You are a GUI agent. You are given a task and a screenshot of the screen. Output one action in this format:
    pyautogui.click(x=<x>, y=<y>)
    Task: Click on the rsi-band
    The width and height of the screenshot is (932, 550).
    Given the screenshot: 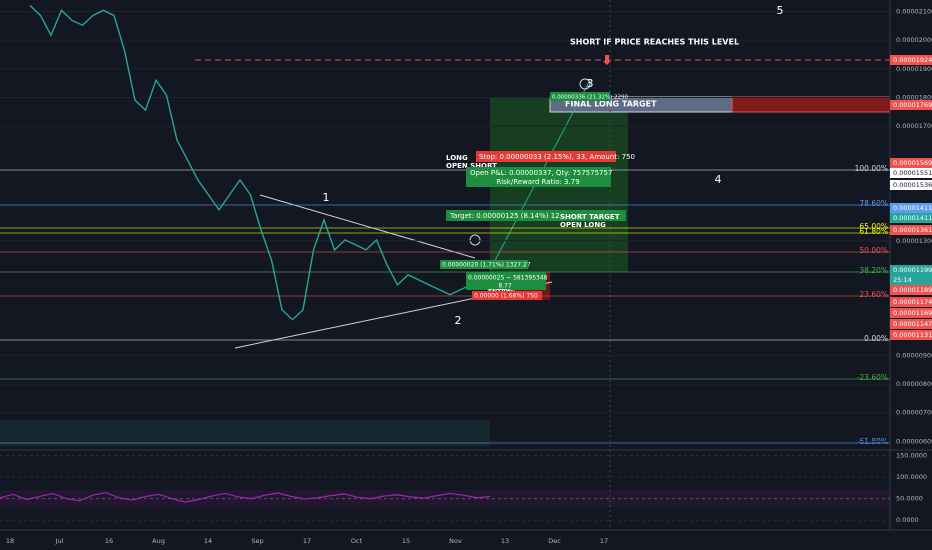 What is the action you would take?
    pyautogui.click(x=445, y=499)
    